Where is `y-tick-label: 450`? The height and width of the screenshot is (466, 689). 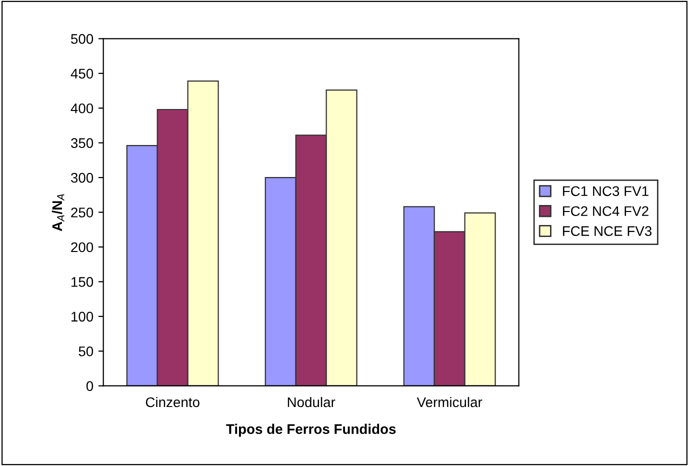 y-tick-label: 450 is located at coordinates (82, 73).